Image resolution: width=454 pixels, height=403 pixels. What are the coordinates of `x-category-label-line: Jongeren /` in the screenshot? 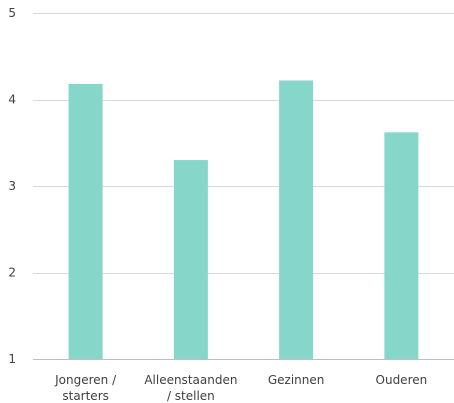 It's located at (85, 380).